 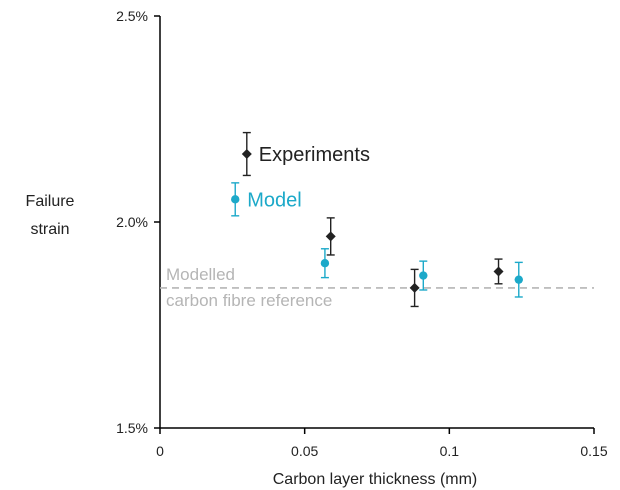 I want to click on y-tick-label: 2.0%, so click(x=132, y=222).